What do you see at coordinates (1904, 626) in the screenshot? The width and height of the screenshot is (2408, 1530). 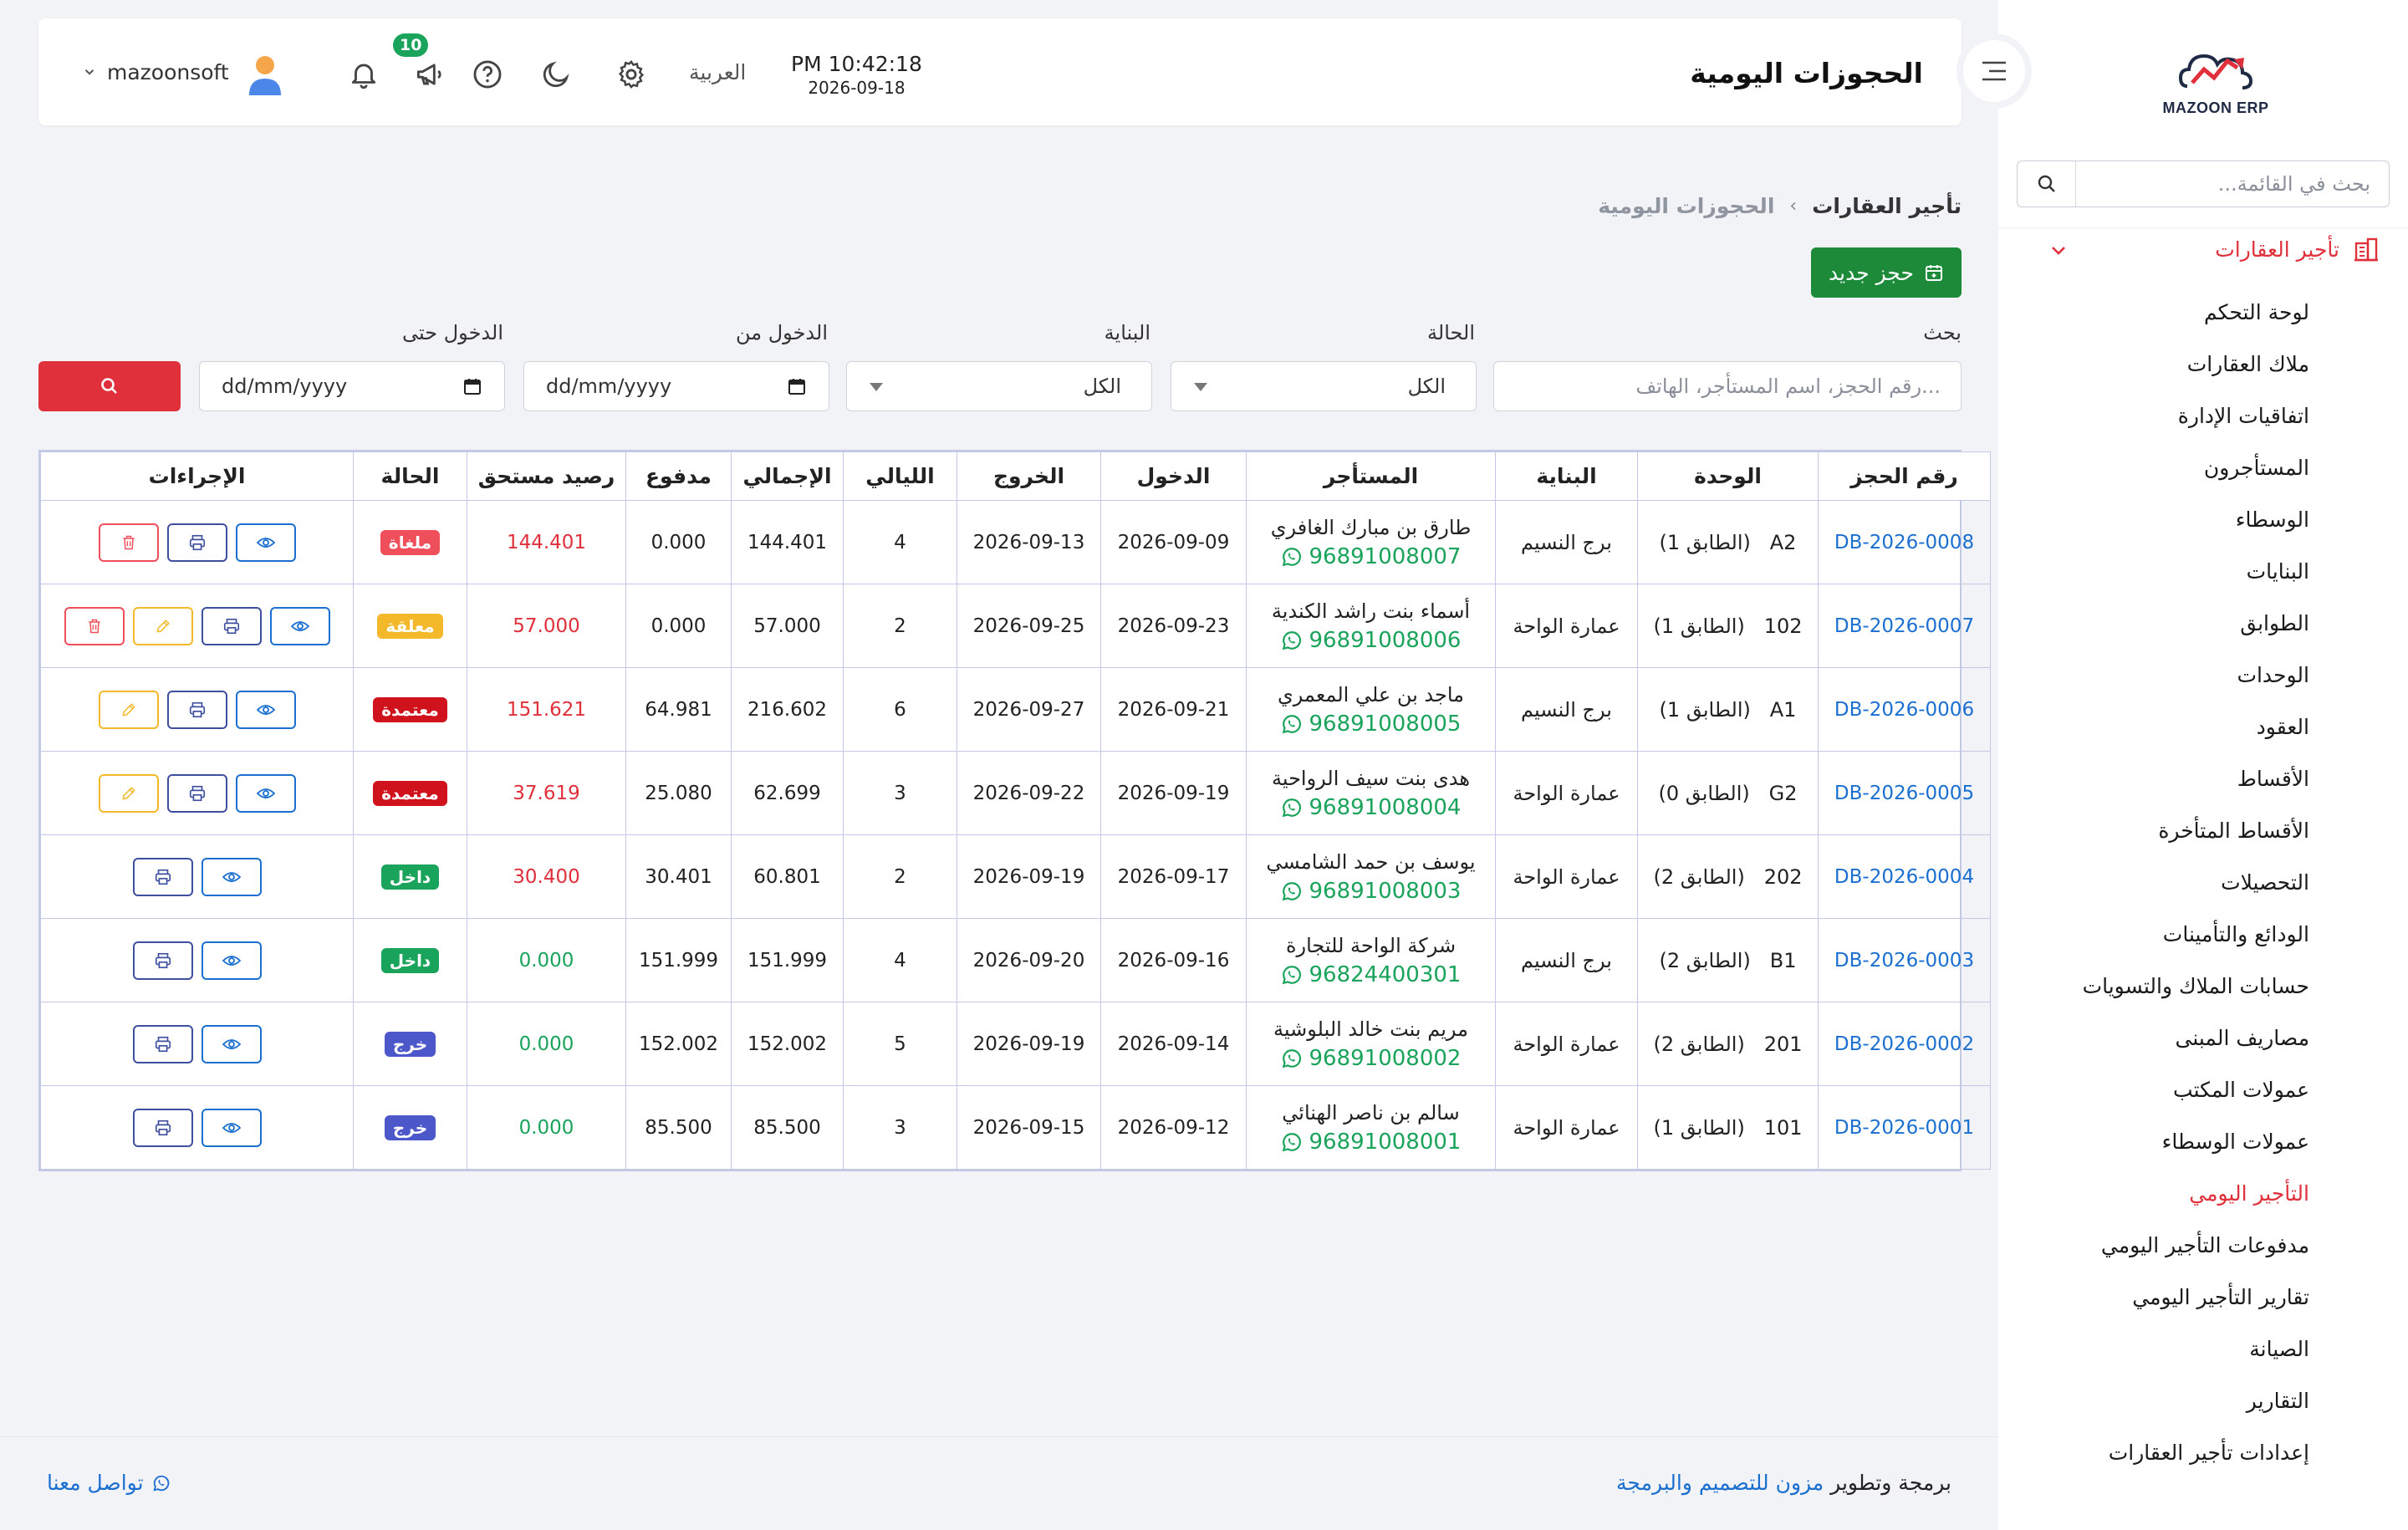 I see `cell-booking-no: DB-2026-0007` at bounding box center [1904, 626].